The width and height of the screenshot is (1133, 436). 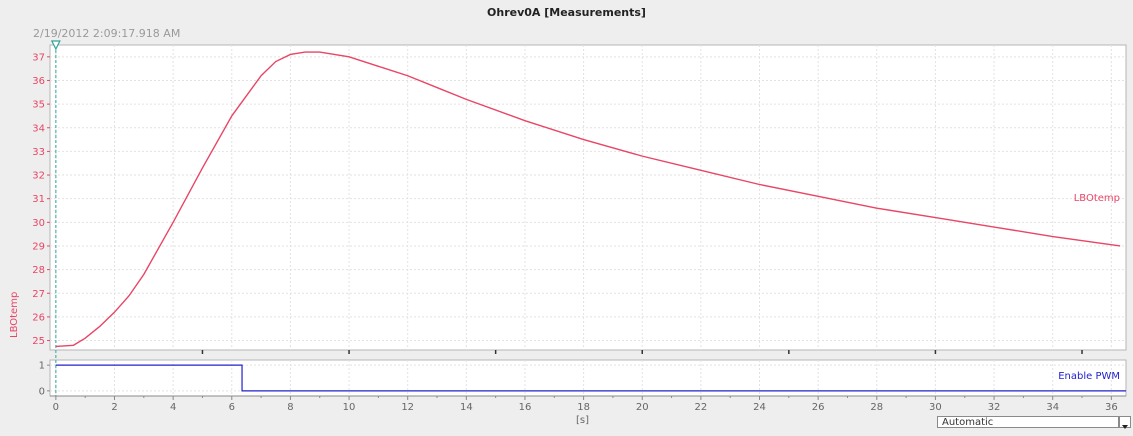 I want to click on y-tick-label: 33, so click(x=38, y=152).